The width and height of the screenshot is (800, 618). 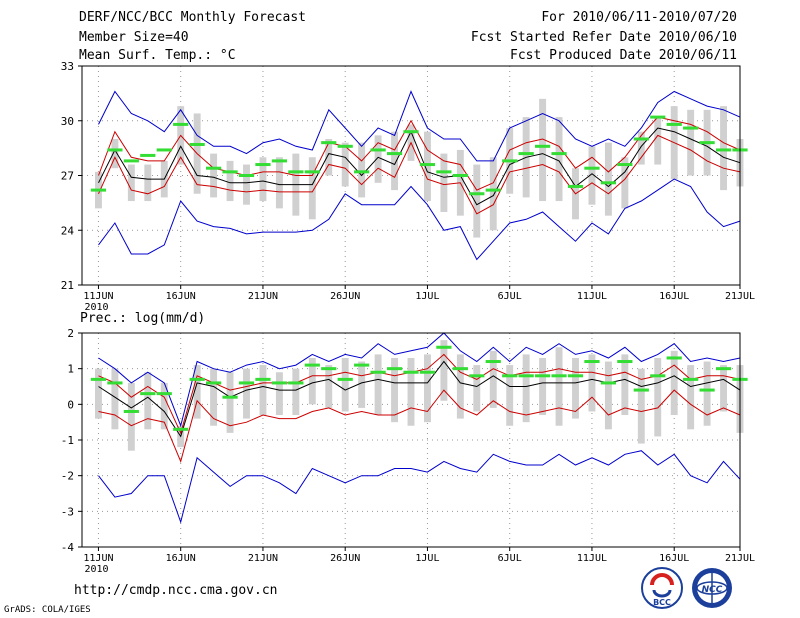 What do you see at coordinates (142, 318) in the screenshot?
I see `precipitation-title: Prec.: log(mm/d)` at bounding box center [142, 318].